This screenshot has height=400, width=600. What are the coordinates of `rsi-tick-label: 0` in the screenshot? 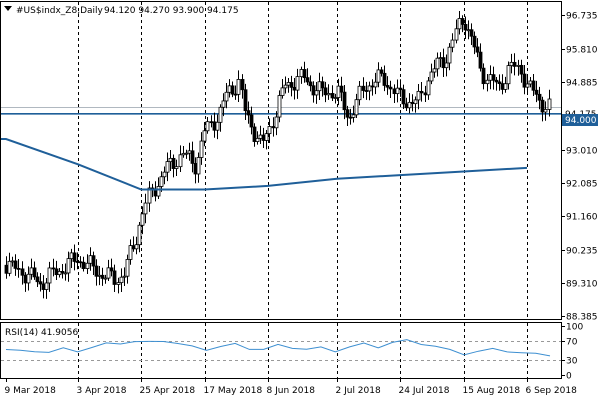 It's located at (569, 377).